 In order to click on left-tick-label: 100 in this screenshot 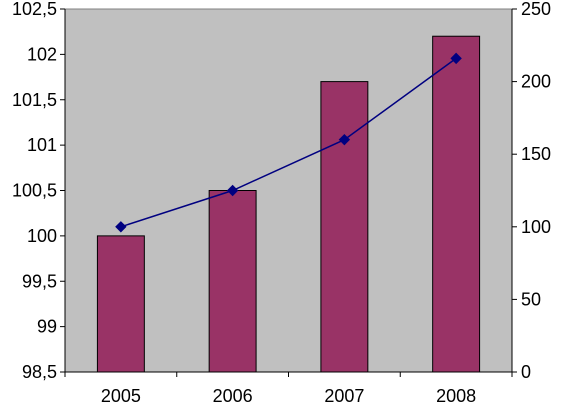, I will do `click(42, 236)`.